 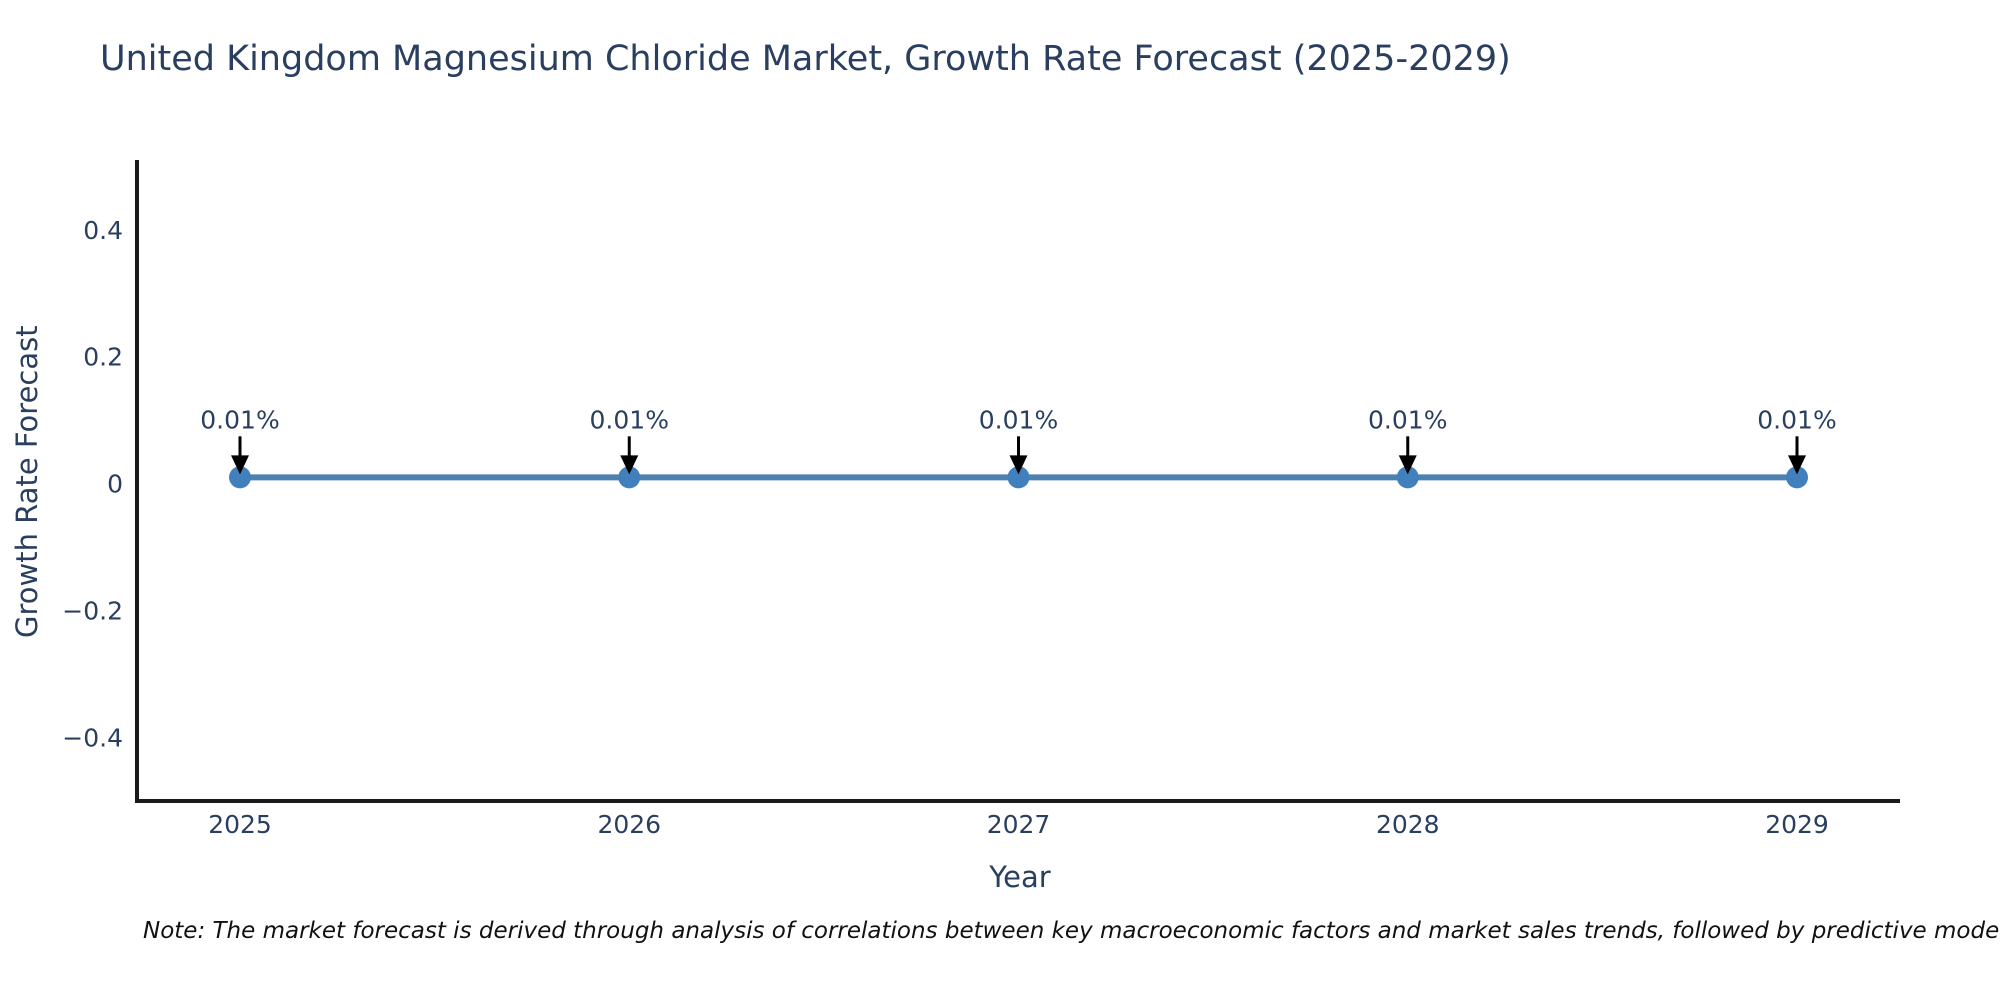 What do you see at coordinates (629, 824) in the screenshot?
I see `x-tick-label: 2026` at bounding box center [629, 824].